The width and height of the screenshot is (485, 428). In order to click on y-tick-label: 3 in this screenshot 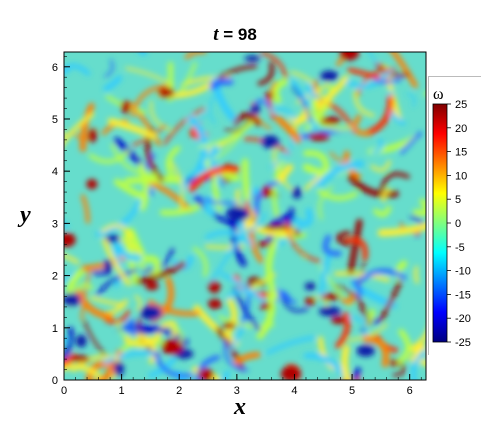, I will do `click(55, 224)`.